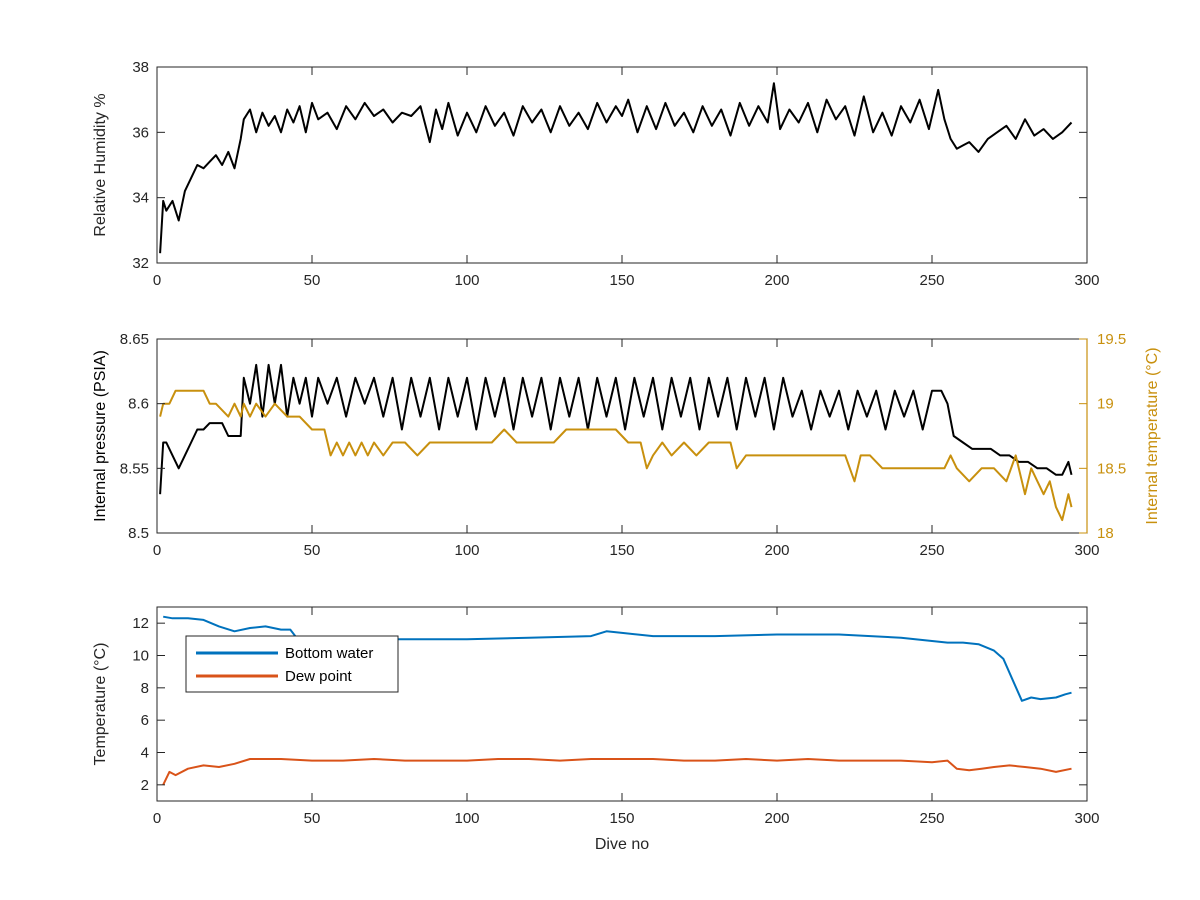  Describe the element at coordinates (1111, 339) in the screenshot. I see `y-right-tick-label: 19.5` at that location.